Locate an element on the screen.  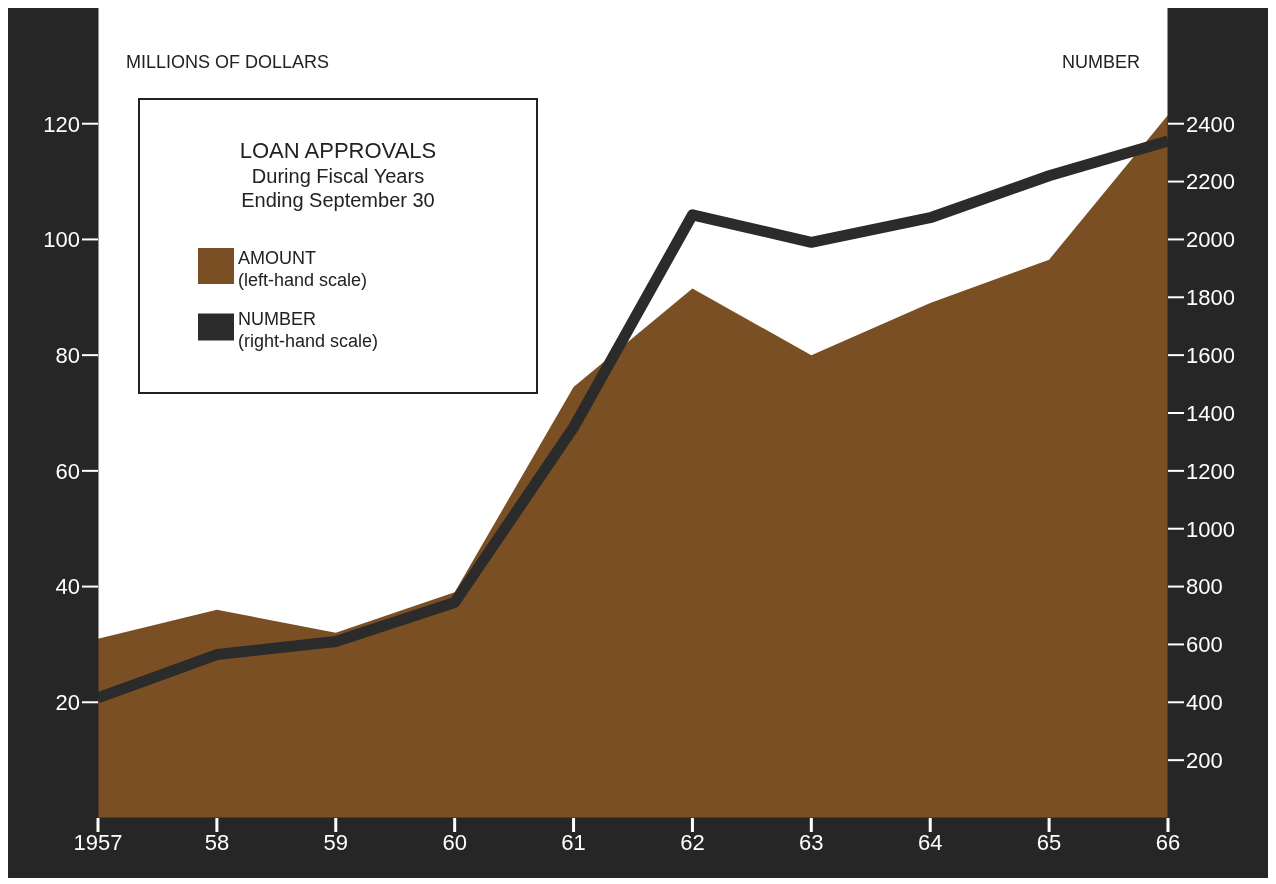
y-tick-label: 40 is located at coordinates (67, 587).